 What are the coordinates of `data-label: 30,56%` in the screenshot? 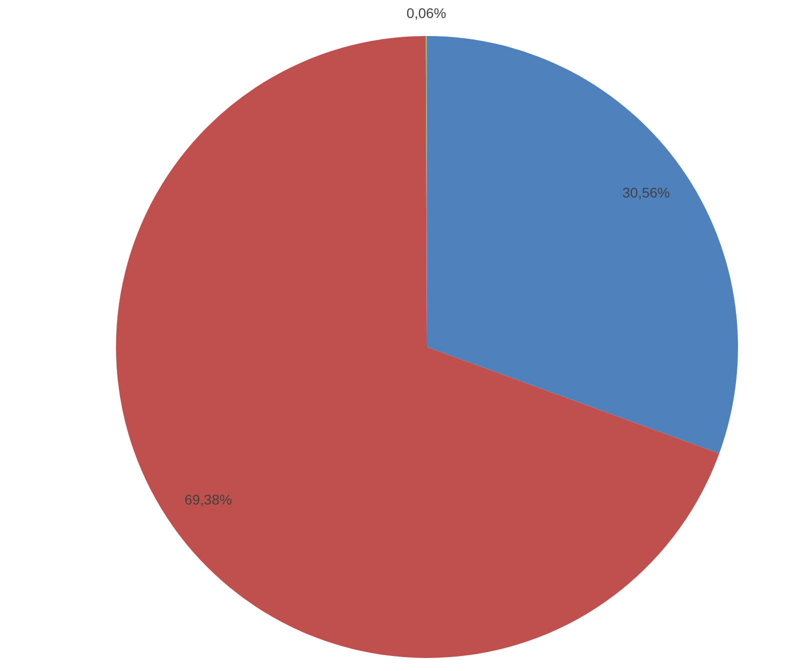 It's located at (646, 192).